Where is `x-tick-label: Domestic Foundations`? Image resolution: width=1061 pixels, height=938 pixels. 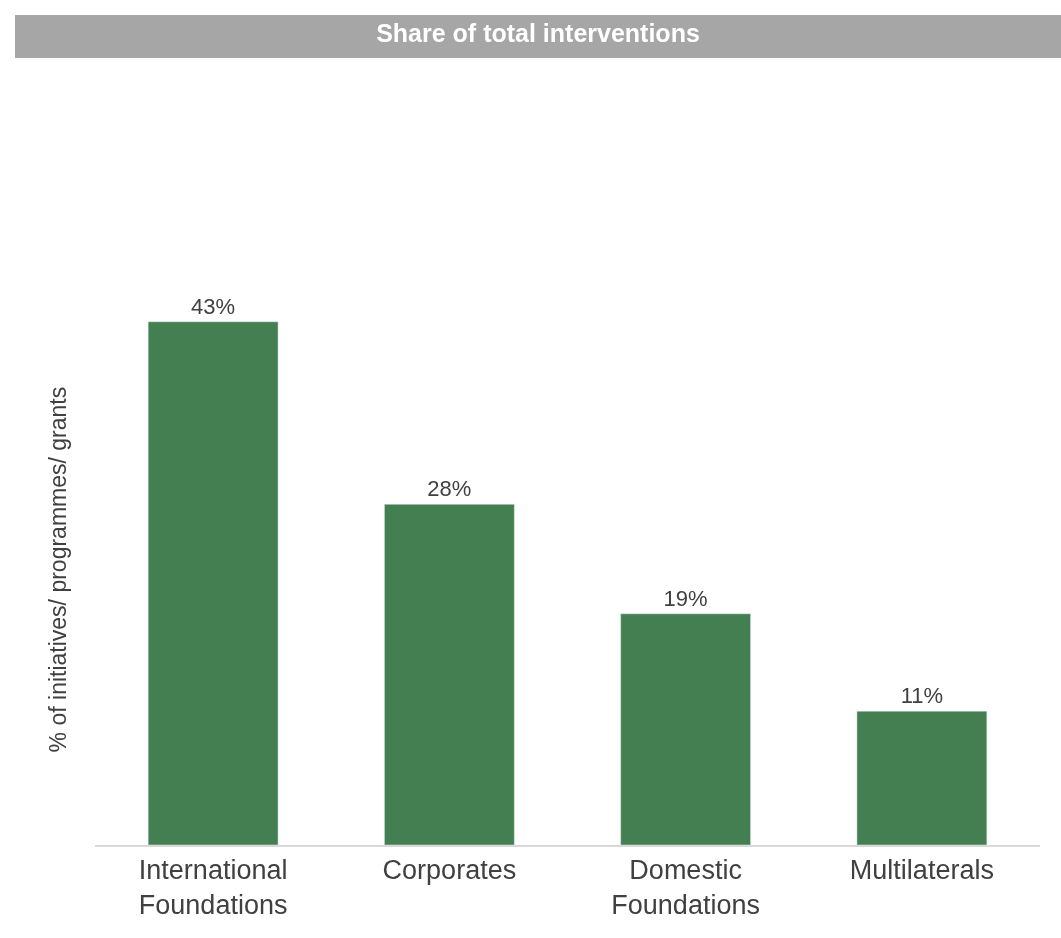 x-tick-label: Domestic Foundations is located at coordinates (685, 888).